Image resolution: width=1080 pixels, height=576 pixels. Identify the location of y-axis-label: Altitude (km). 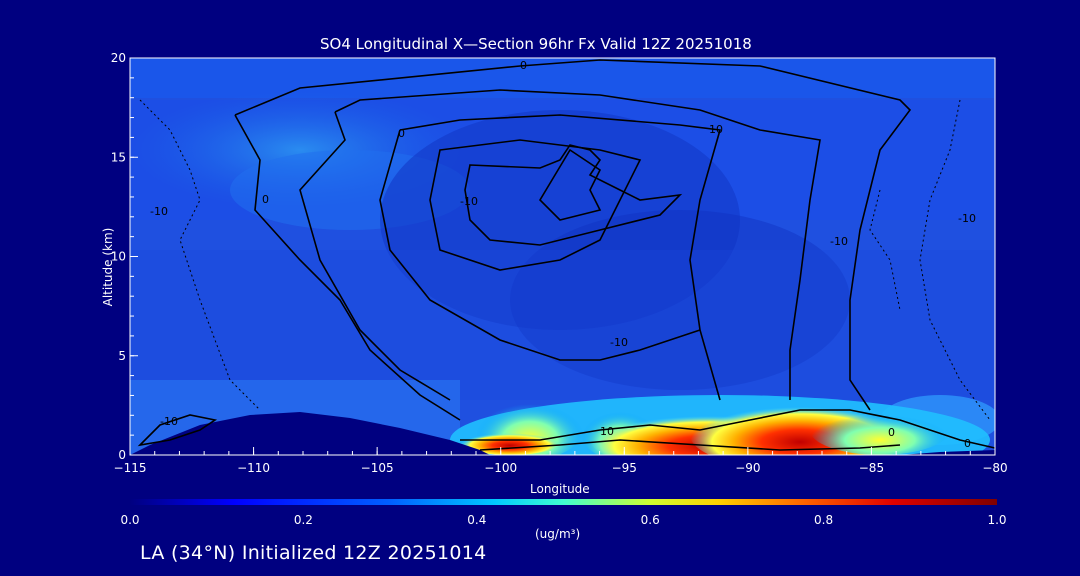
(108, 267).